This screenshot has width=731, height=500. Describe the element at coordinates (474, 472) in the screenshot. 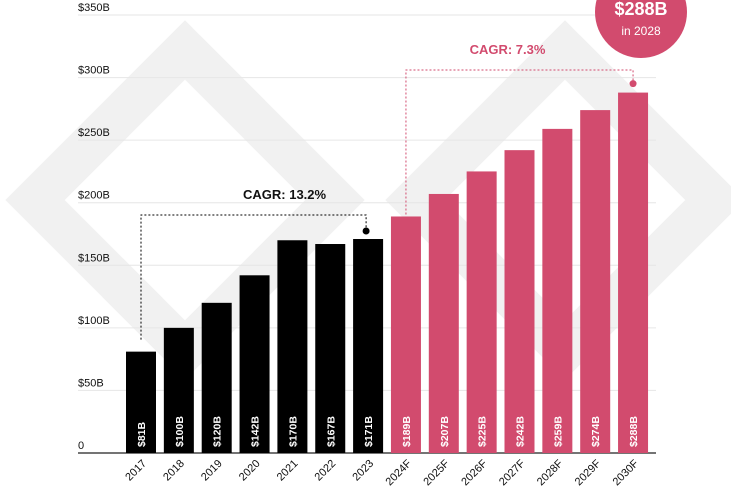

I see `x-tick-label: 2026F` at that location.